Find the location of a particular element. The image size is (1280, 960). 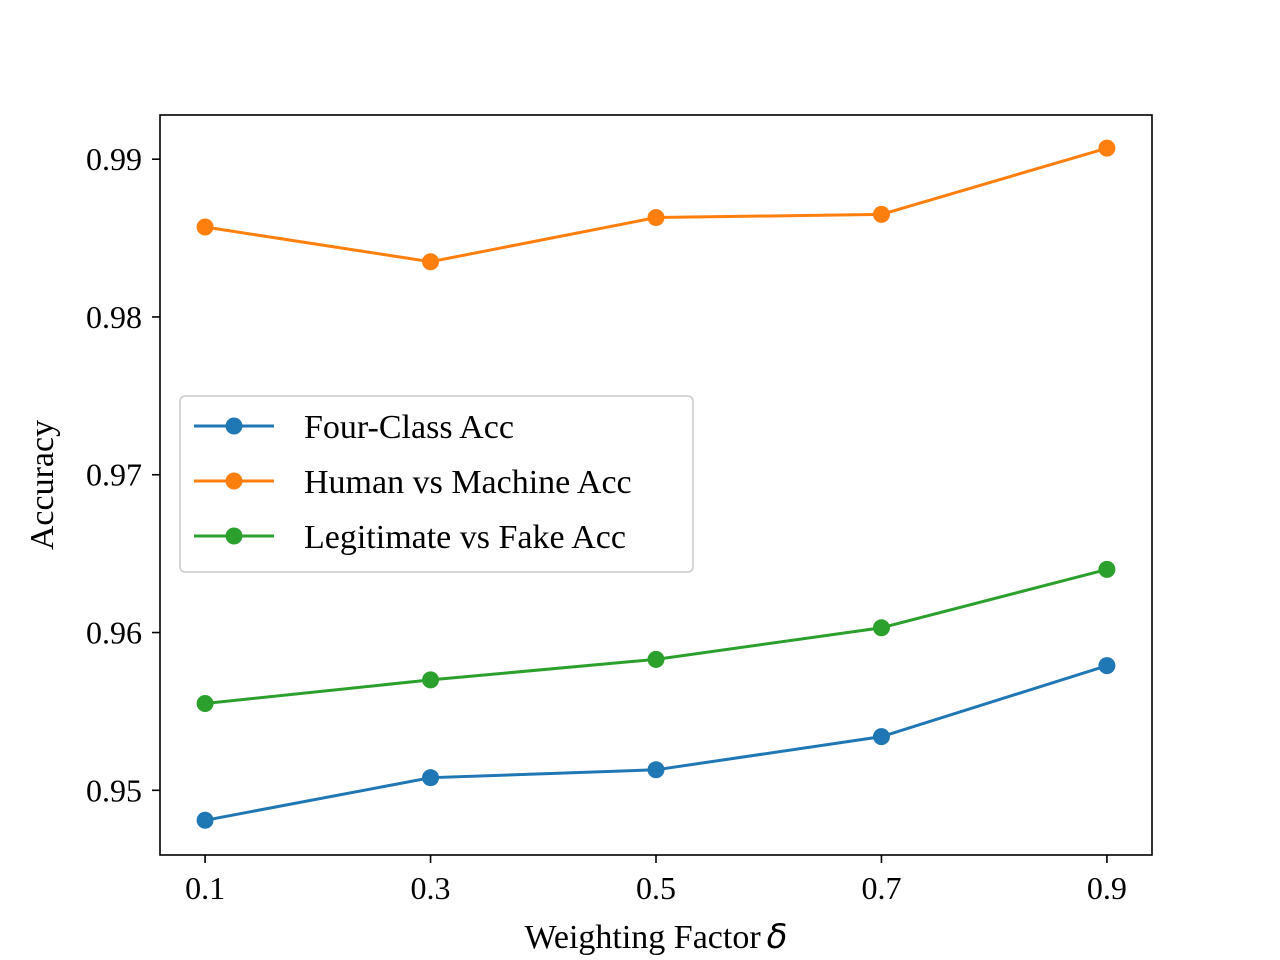

legend-label: Human vs Machine Acc is located at coordinates (468, 482).